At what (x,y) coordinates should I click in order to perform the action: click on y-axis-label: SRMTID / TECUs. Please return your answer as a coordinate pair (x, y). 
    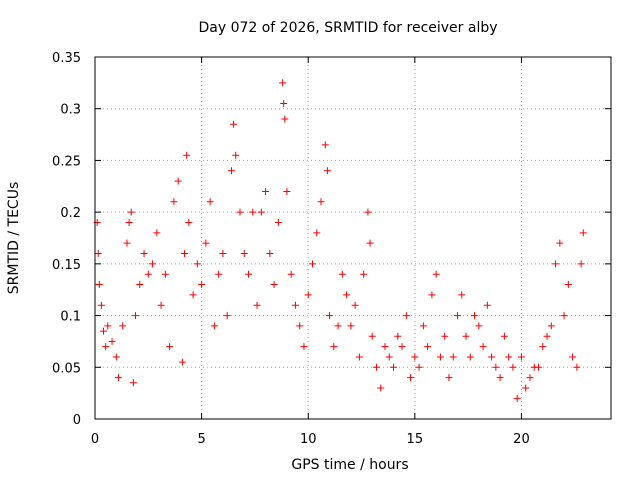
    Looking at the image, I should click on (14, 238).